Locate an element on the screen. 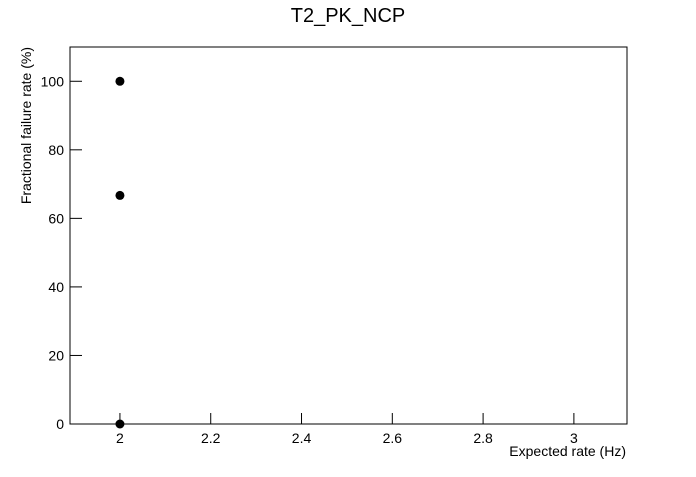 This screenshot has height=477, width=696. y-tick-label: 40 is located at coordinates (56, 287).